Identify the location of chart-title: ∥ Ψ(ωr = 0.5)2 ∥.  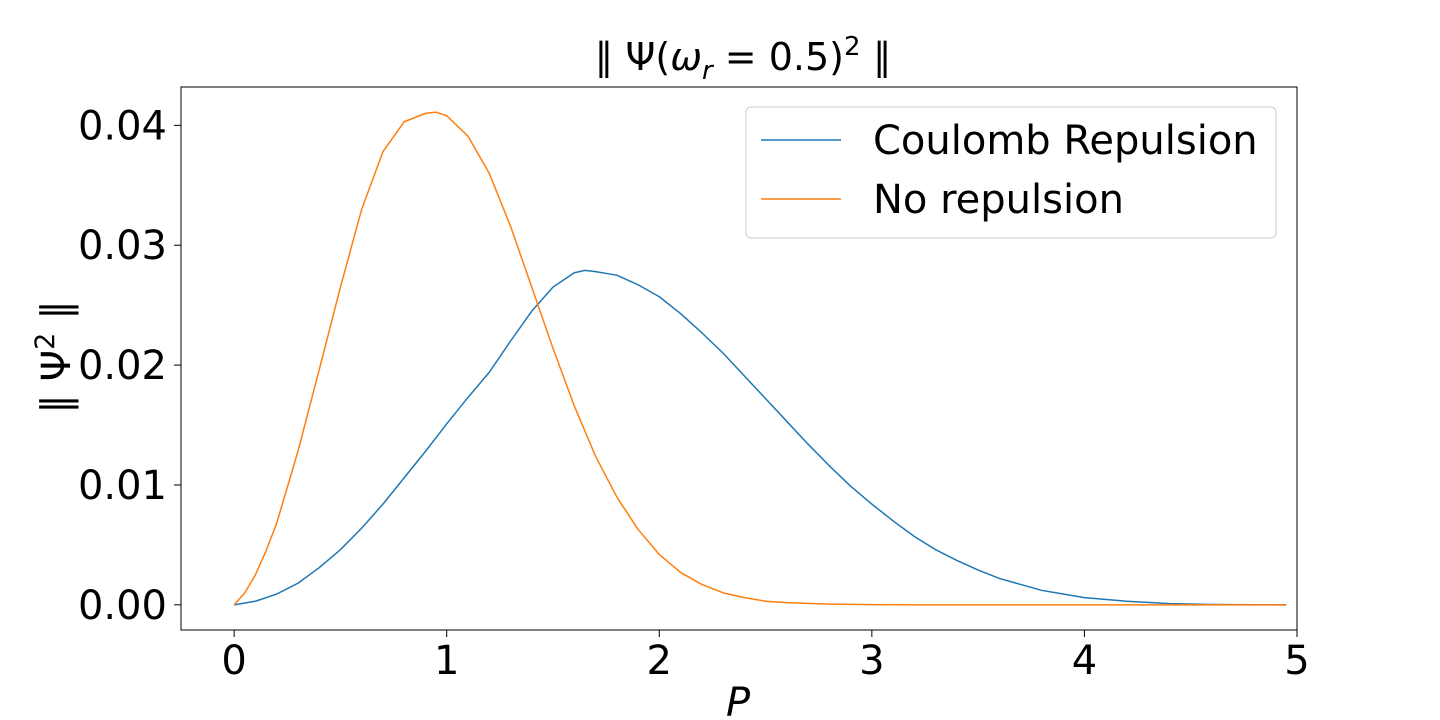
(742, 59).